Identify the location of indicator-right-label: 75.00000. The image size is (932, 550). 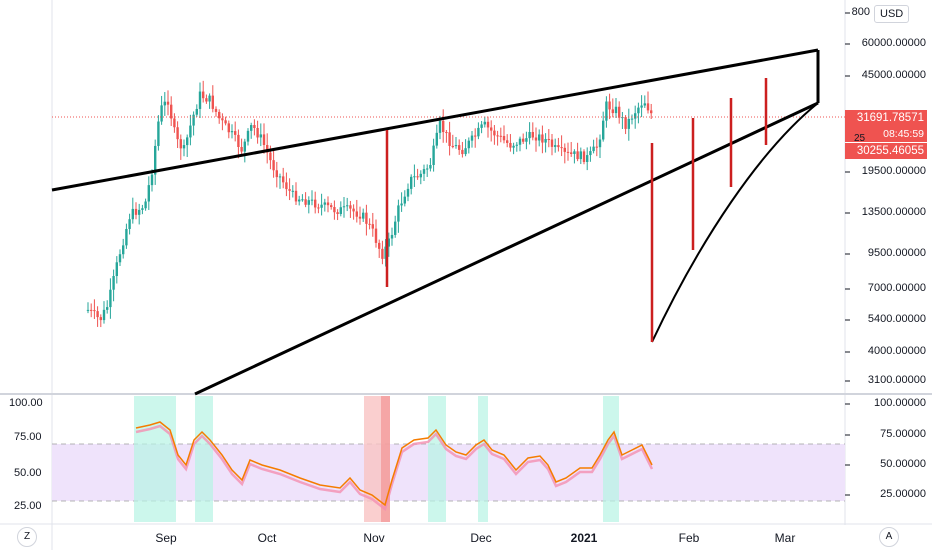
(903, 434).